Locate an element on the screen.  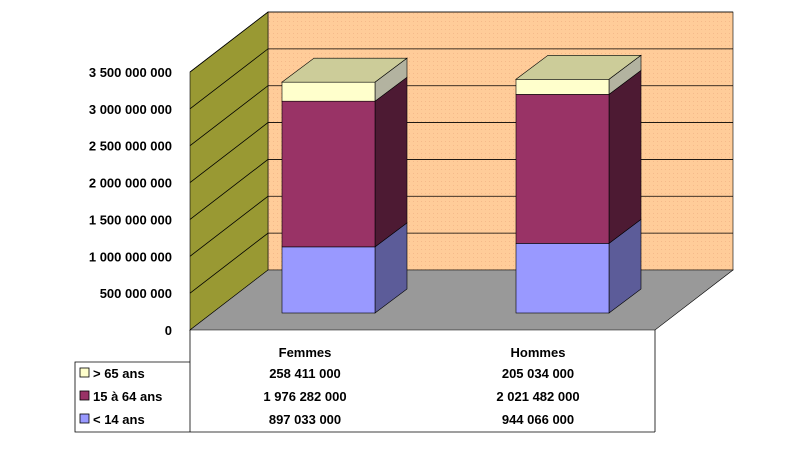
y-tick-label: 1 500 000 000 is located at coordinates (130, 219).